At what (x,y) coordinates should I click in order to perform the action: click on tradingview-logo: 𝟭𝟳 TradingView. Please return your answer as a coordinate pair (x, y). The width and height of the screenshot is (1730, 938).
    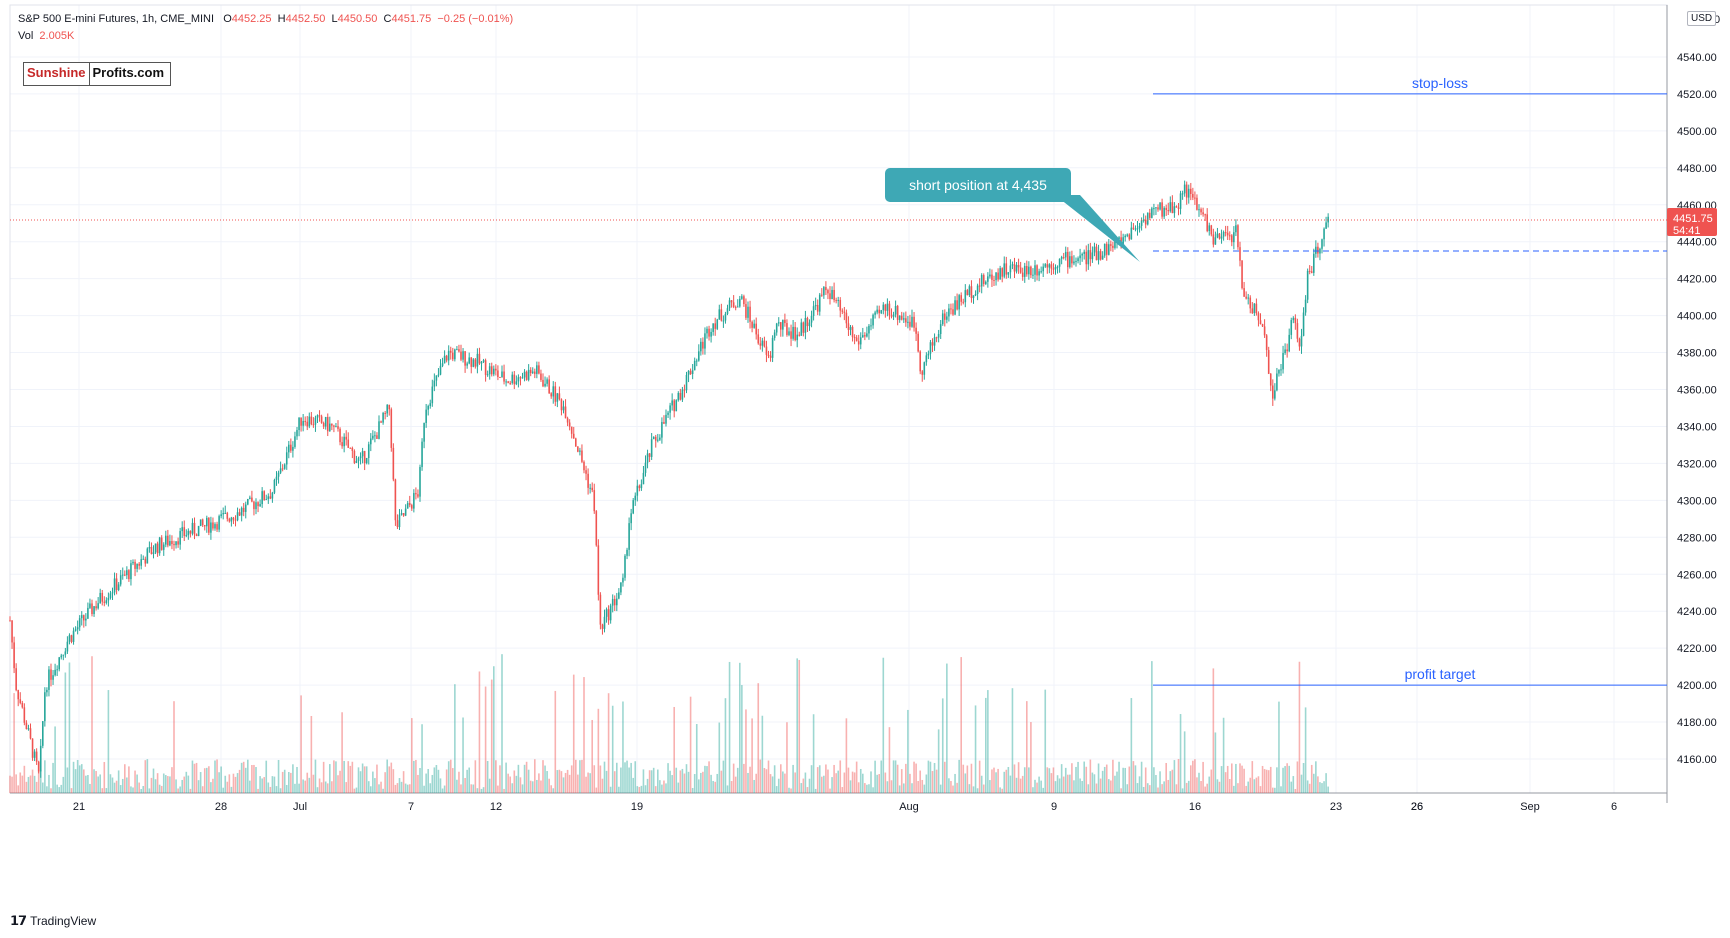
    Looking at the image, I should click on (53, 920).